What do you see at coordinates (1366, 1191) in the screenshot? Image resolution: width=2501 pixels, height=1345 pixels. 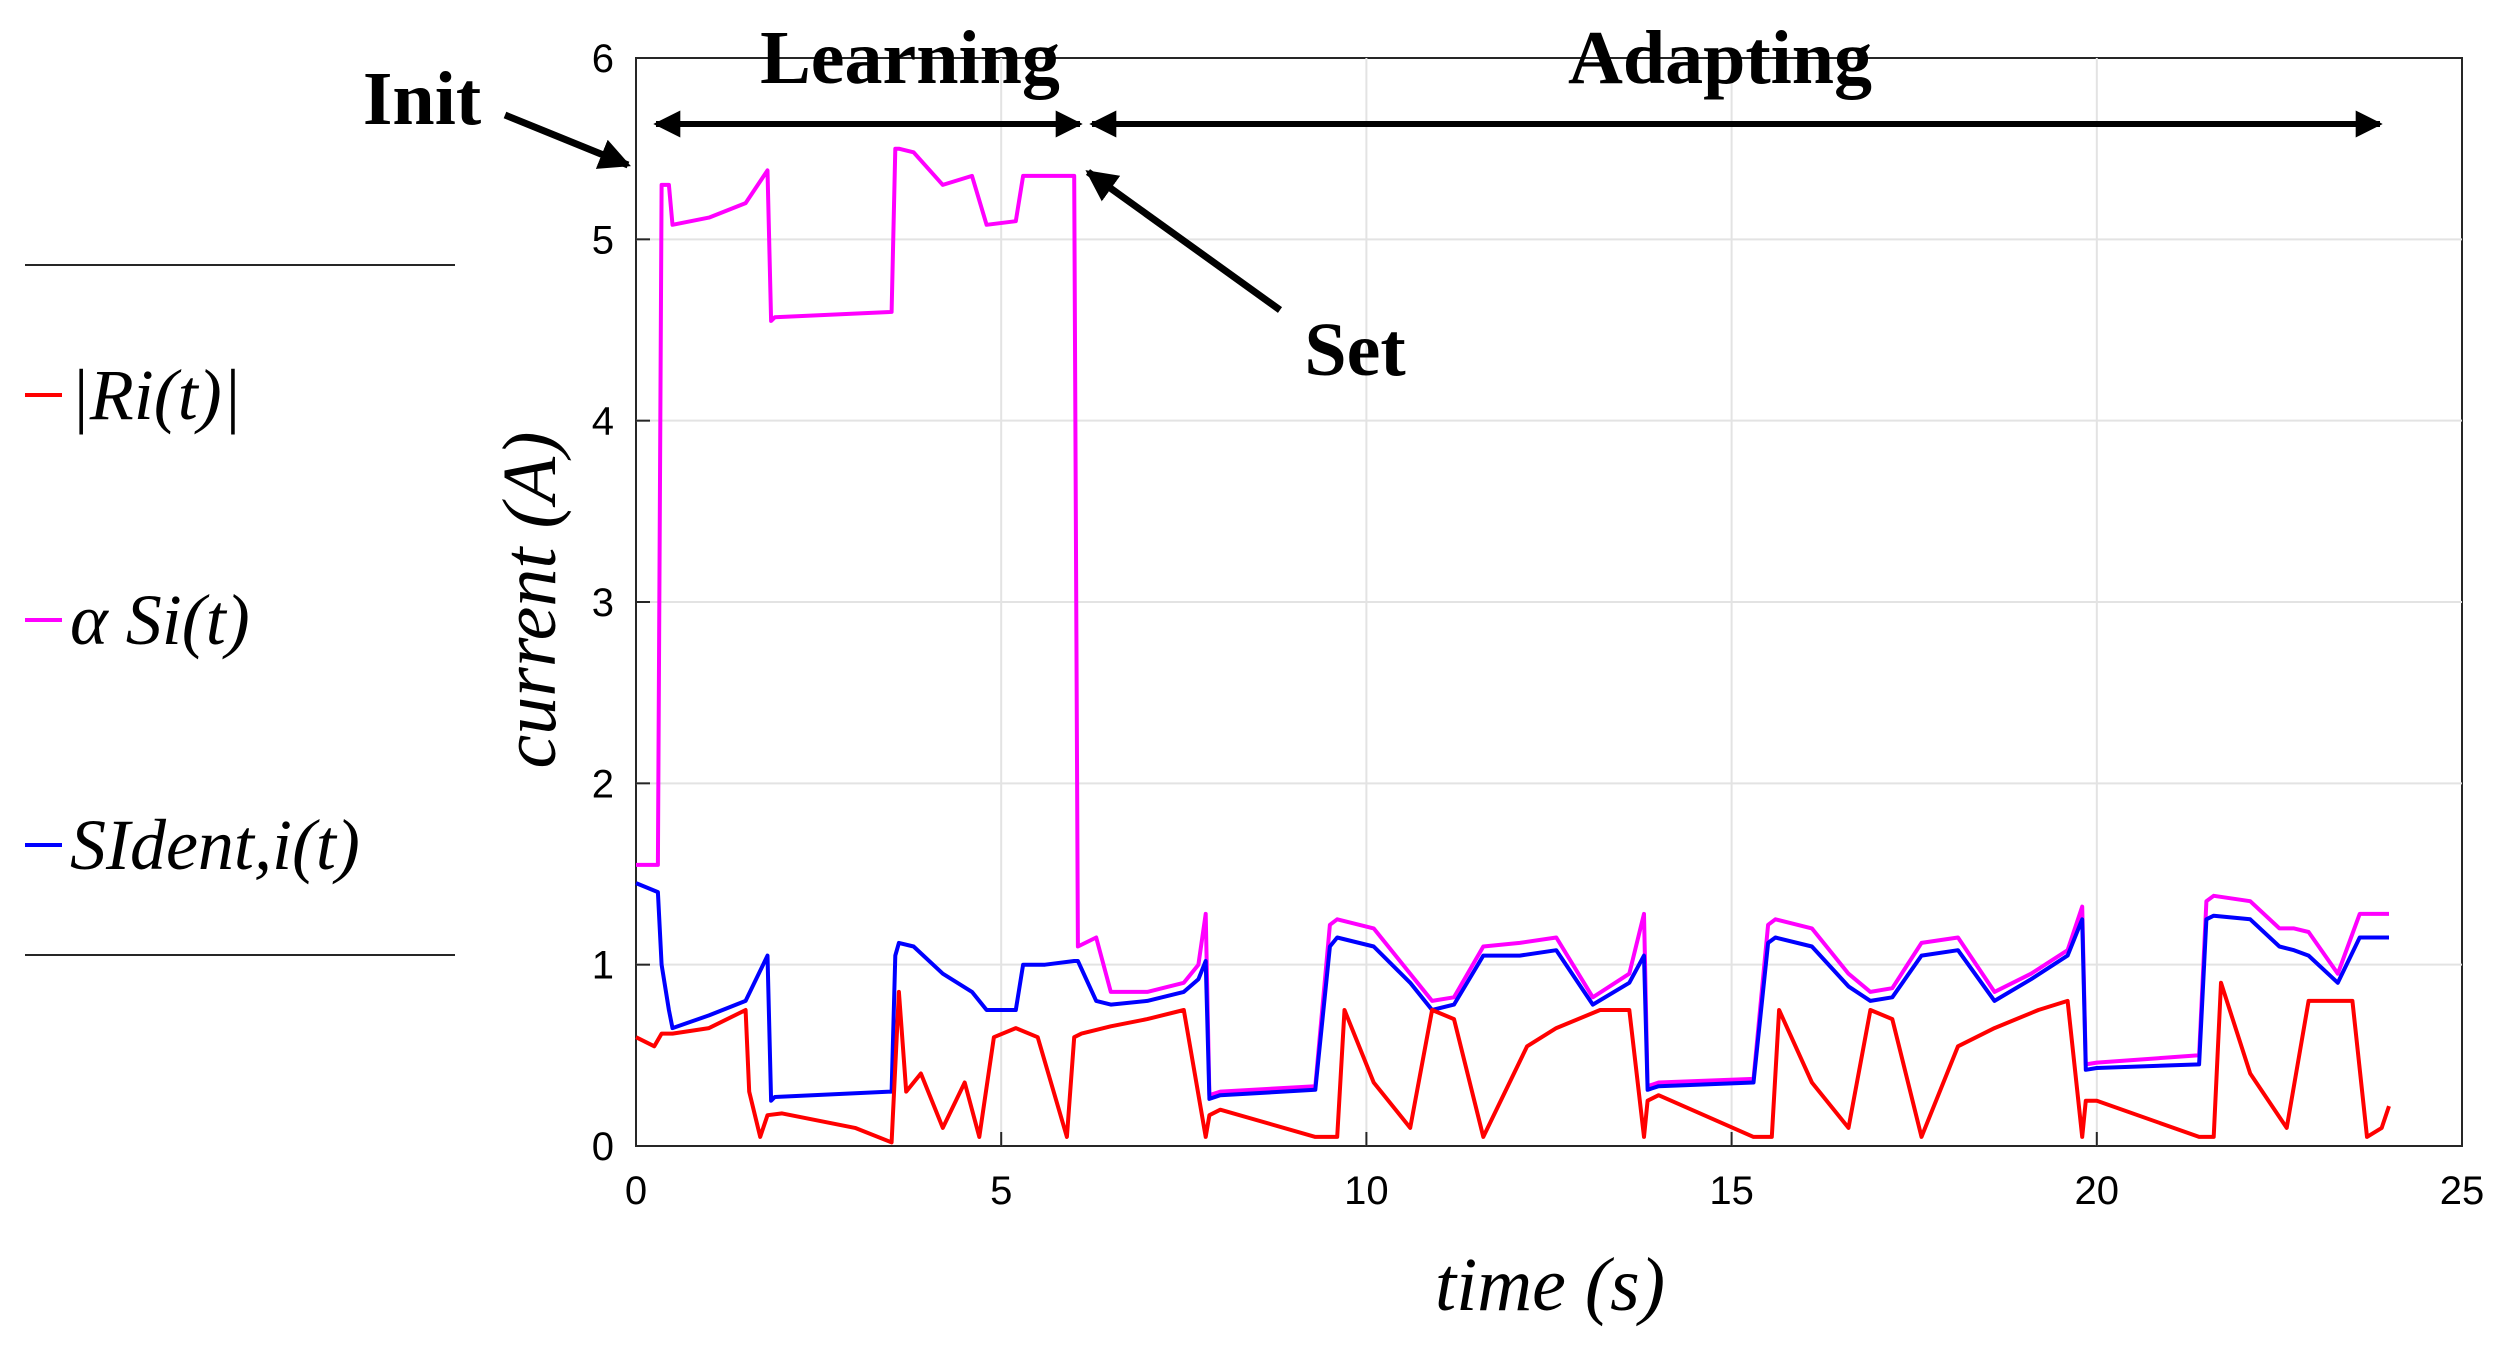 I see `x-tick-label: 10` at bounding box center [1366, 1191].